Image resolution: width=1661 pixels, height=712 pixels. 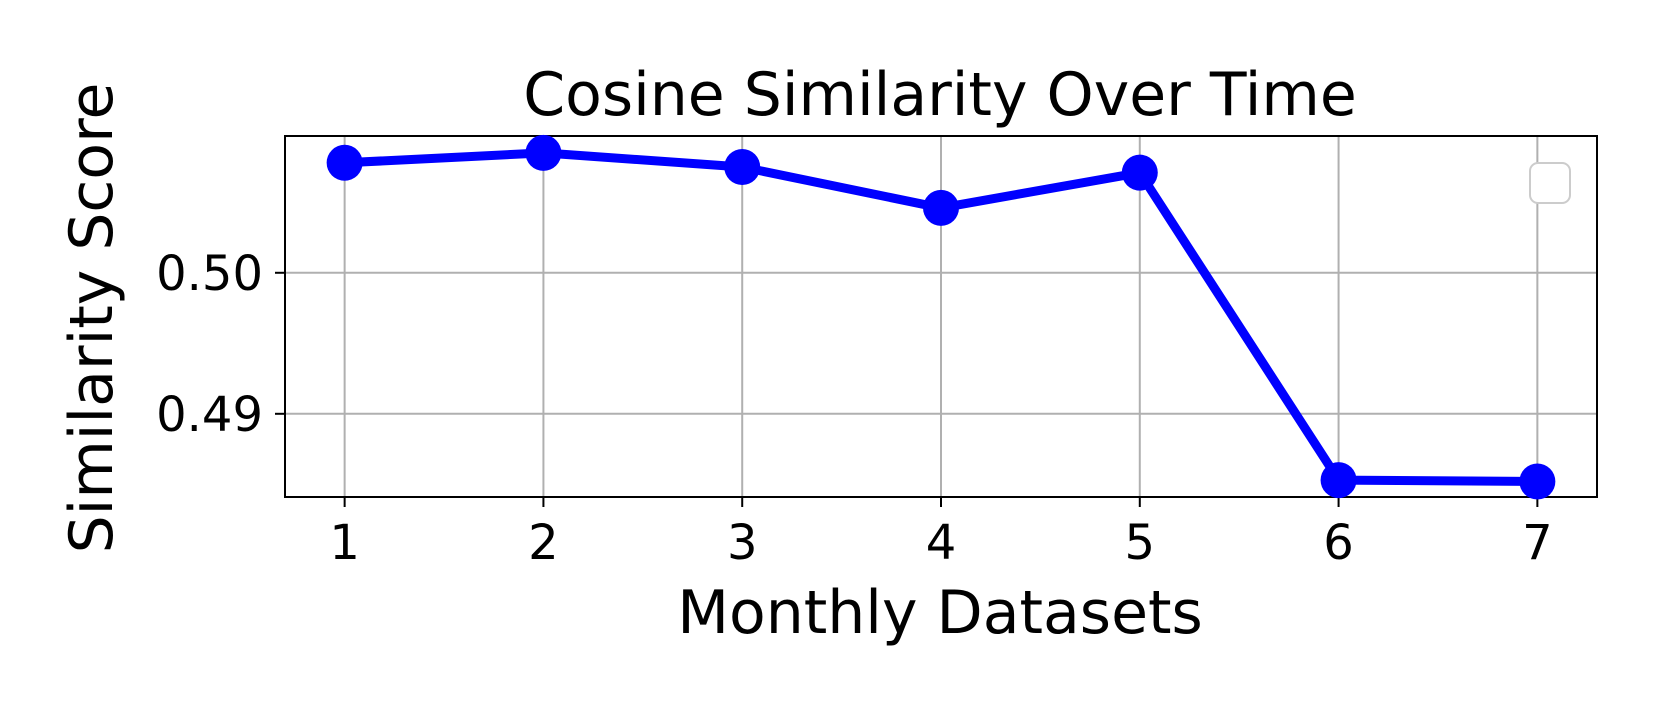 I want to click on chart-title: Cosine Similarity Over Time, so click(x=940, y=95).